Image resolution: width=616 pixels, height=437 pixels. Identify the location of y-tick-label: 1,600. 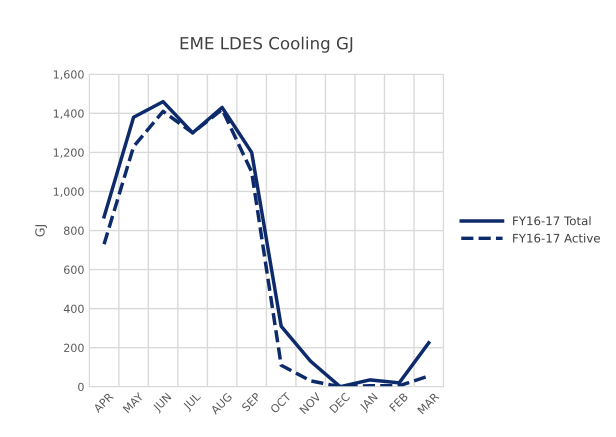
(69, 75).